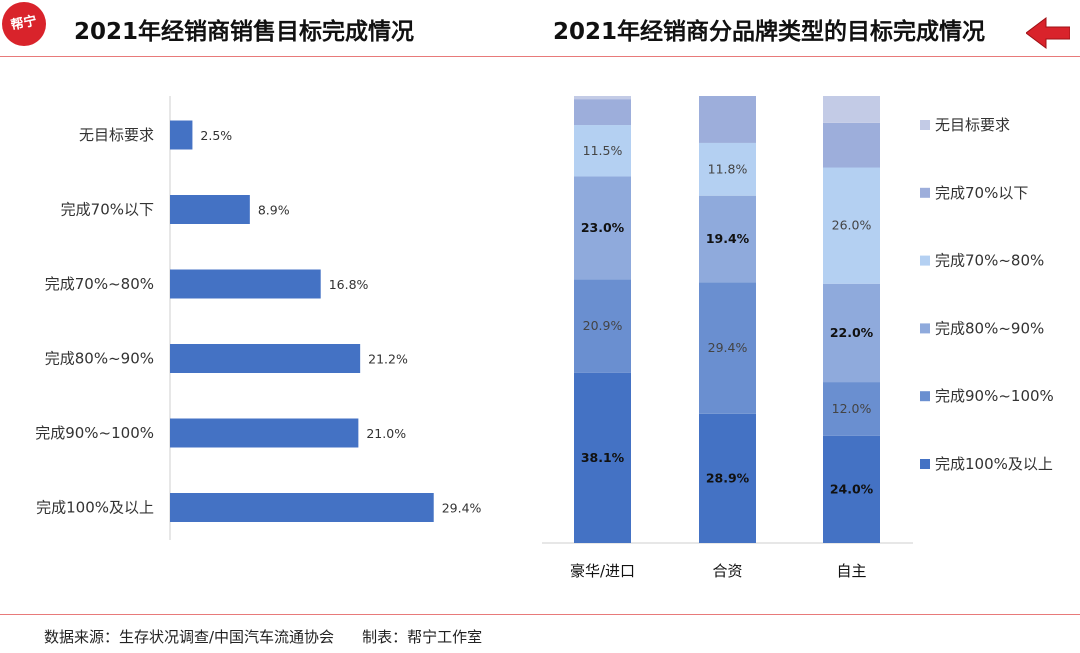 This screenshot has height=653, width=1080. Describe the element at coordinates (349, 284) in the screenshot. I see `data-label: 16.8%` at that location.